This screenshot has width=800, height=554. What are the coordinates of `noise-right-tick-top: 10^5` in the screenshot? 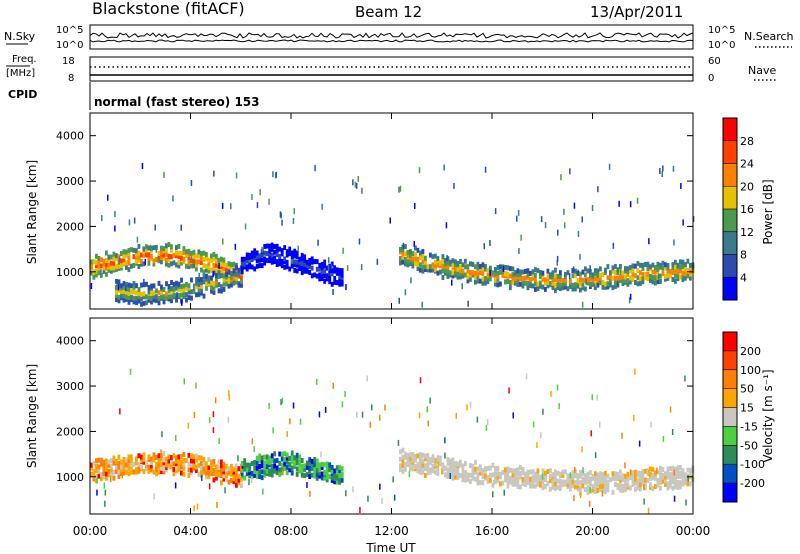 It's located at (721, 30).